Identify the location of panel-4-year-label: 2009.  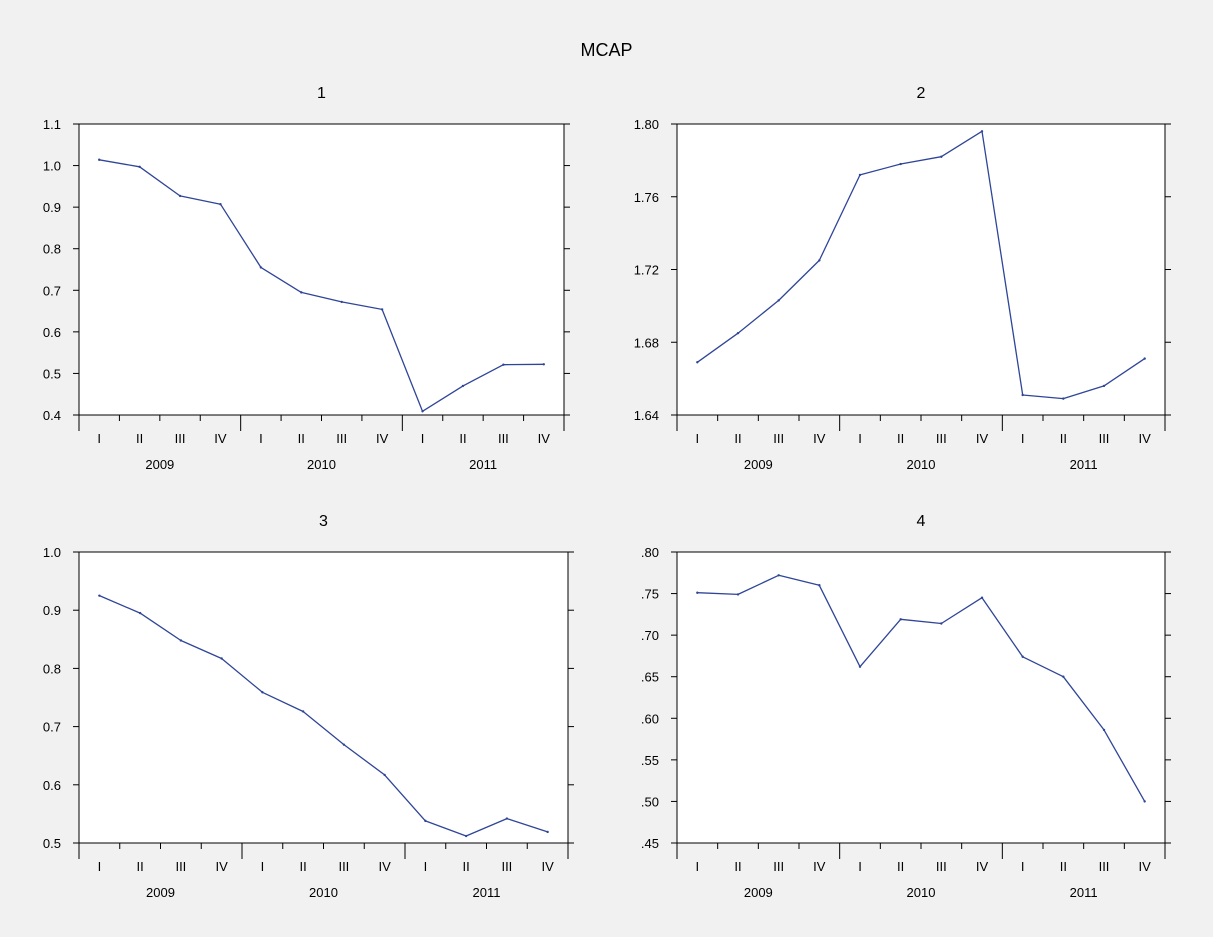
(758, 892).